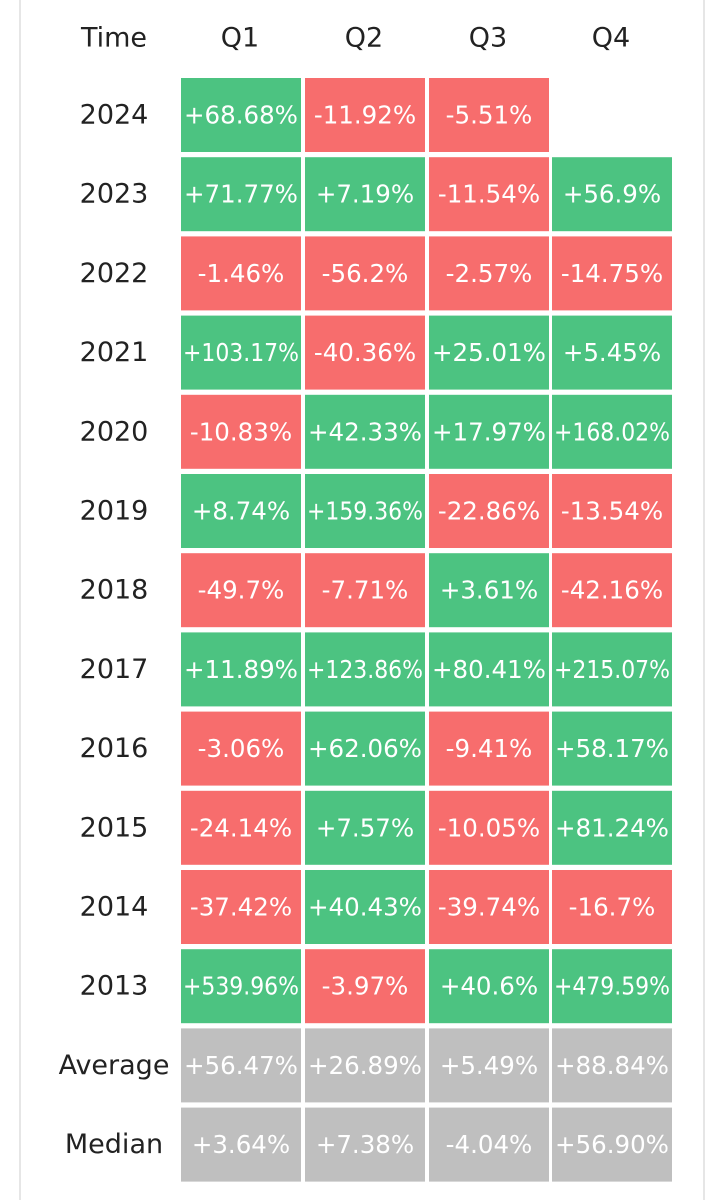  I want to click on cell-median-q2, so click(365, 1144).